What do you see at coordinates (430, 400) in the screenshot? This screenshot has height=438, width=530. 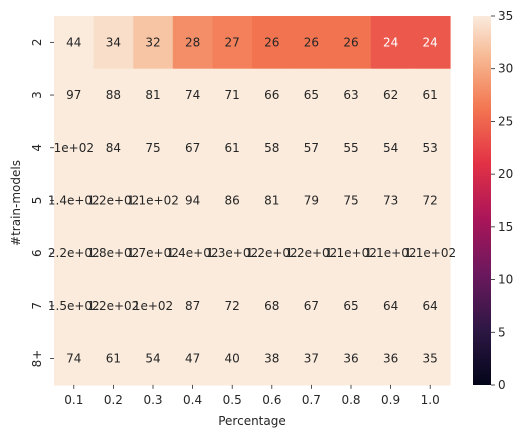 I see `x-tick-label: 1.0` at bounding box center [430, 400].